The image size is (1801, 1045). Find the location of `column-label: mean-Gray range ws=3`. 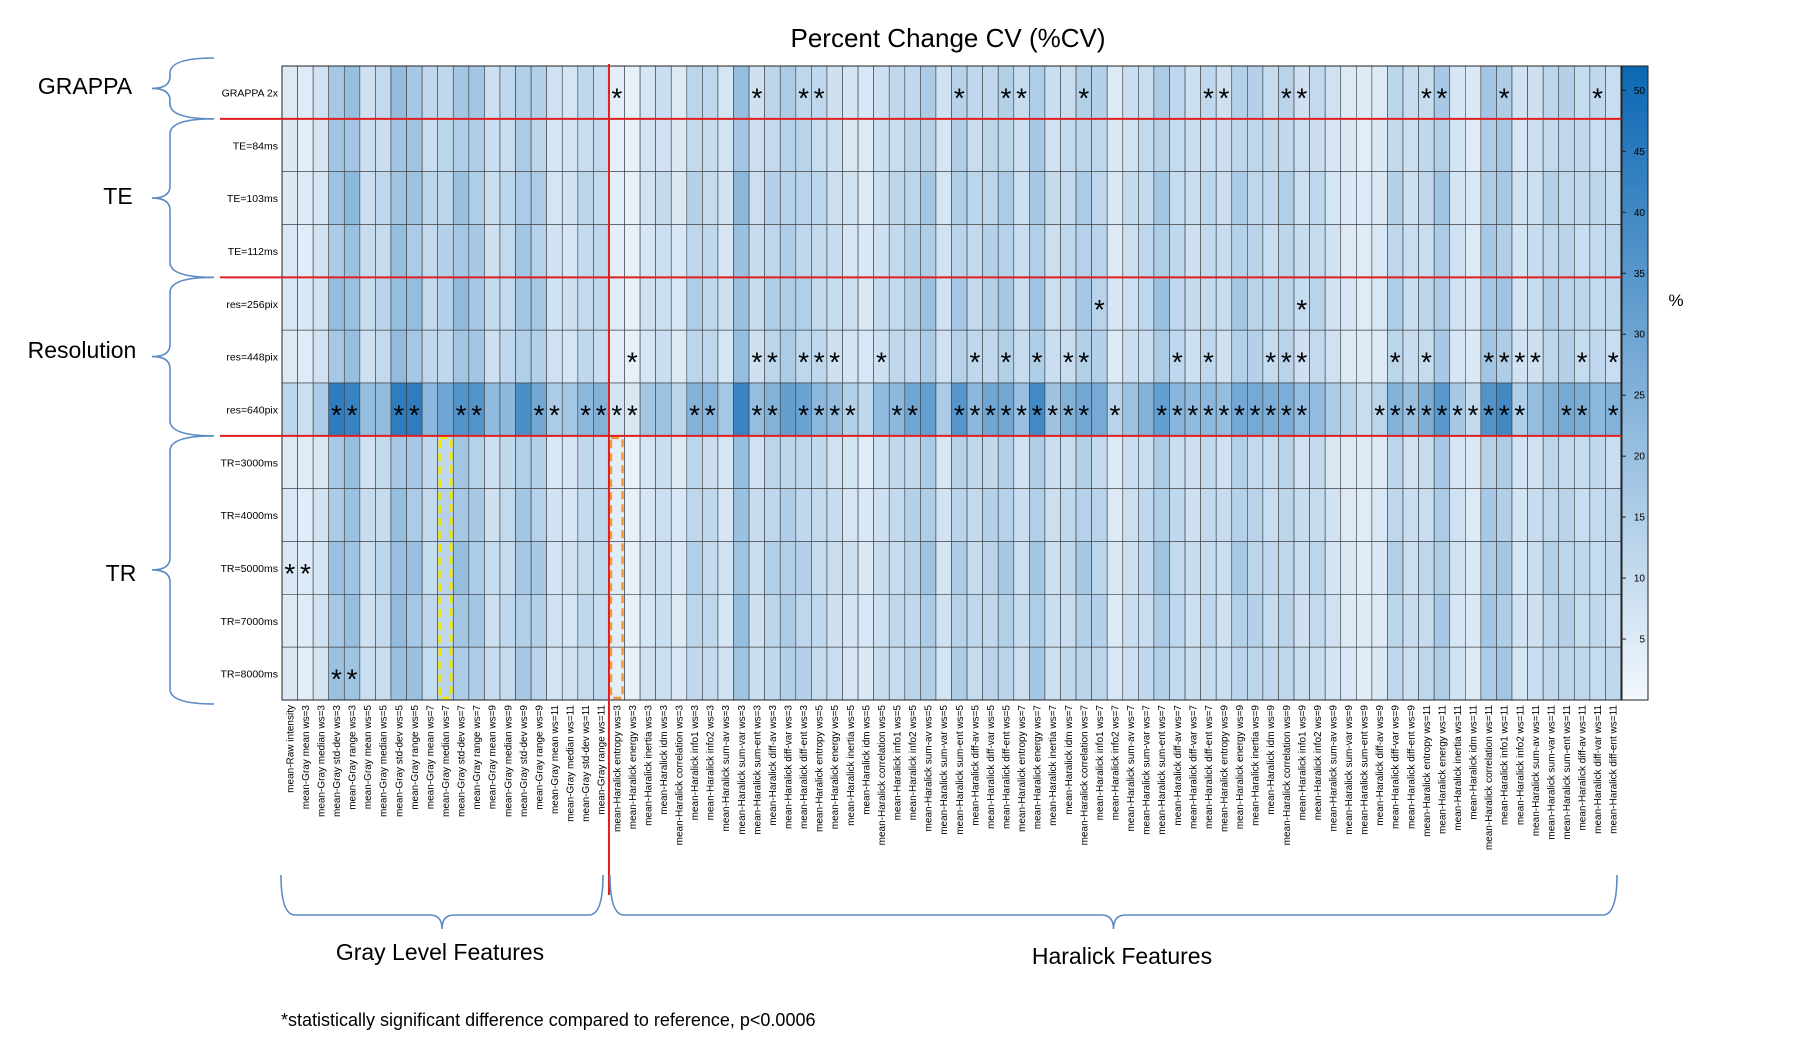

column-label: mean-Gray range ws=3 is located at coordinates (353, 757).